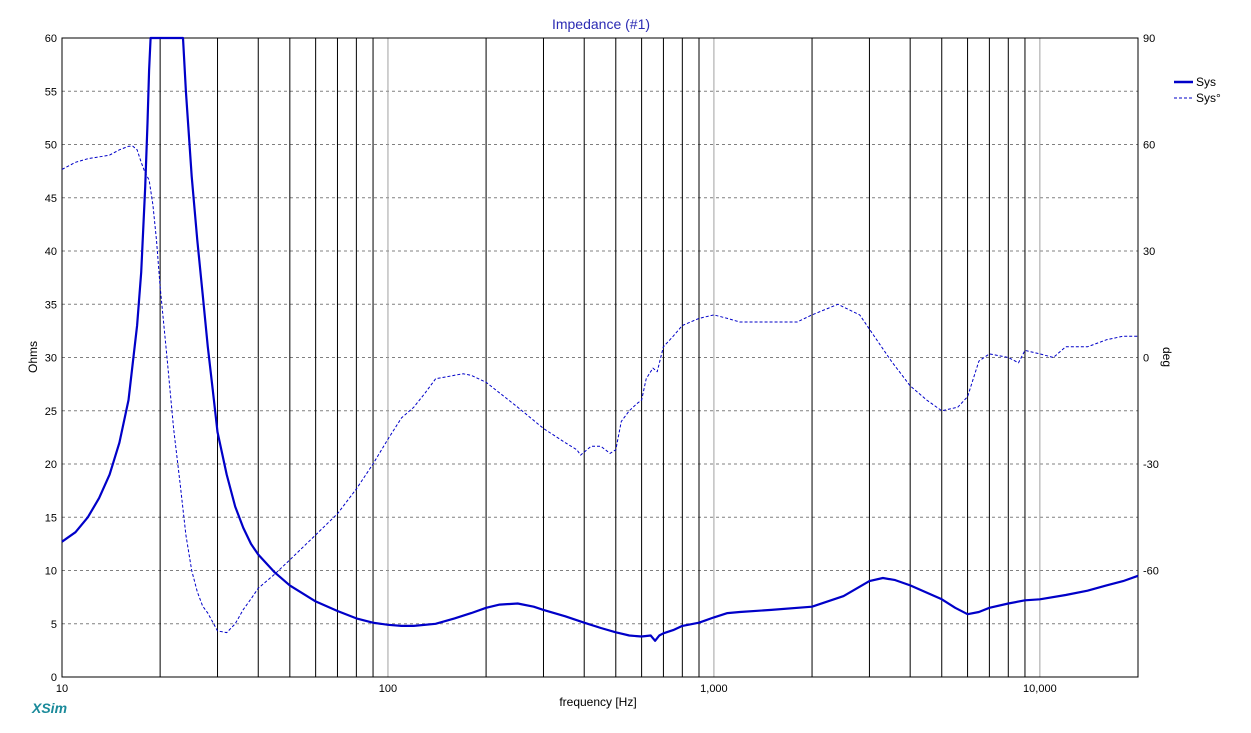 This screenshot has height=733, width=1251. Describe the element at coordinates (1208, 98) in the screenshot. I see `legend-label-sys-phase: Sys°` at that location.